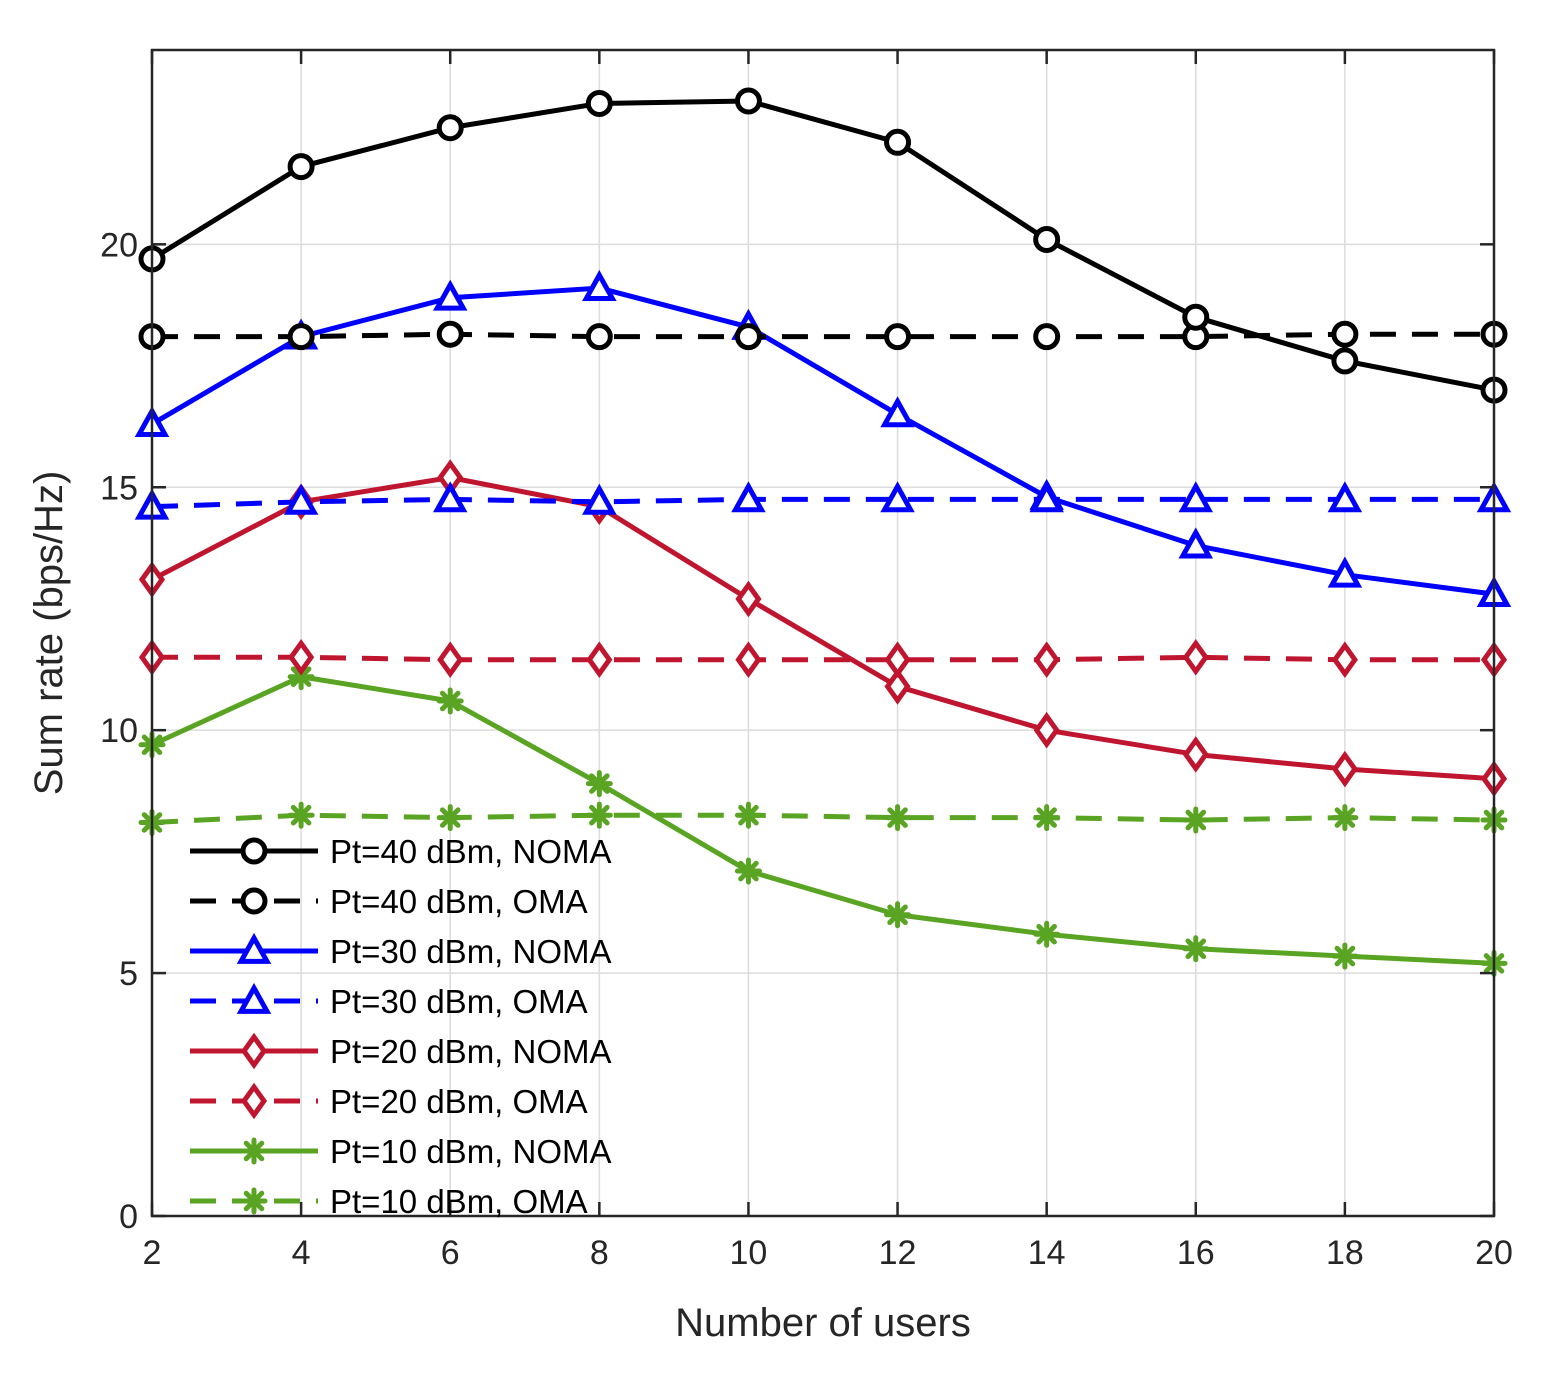  I want to click on legend-entry: Pt=30 dBm, OMA, so click(389, 1001).